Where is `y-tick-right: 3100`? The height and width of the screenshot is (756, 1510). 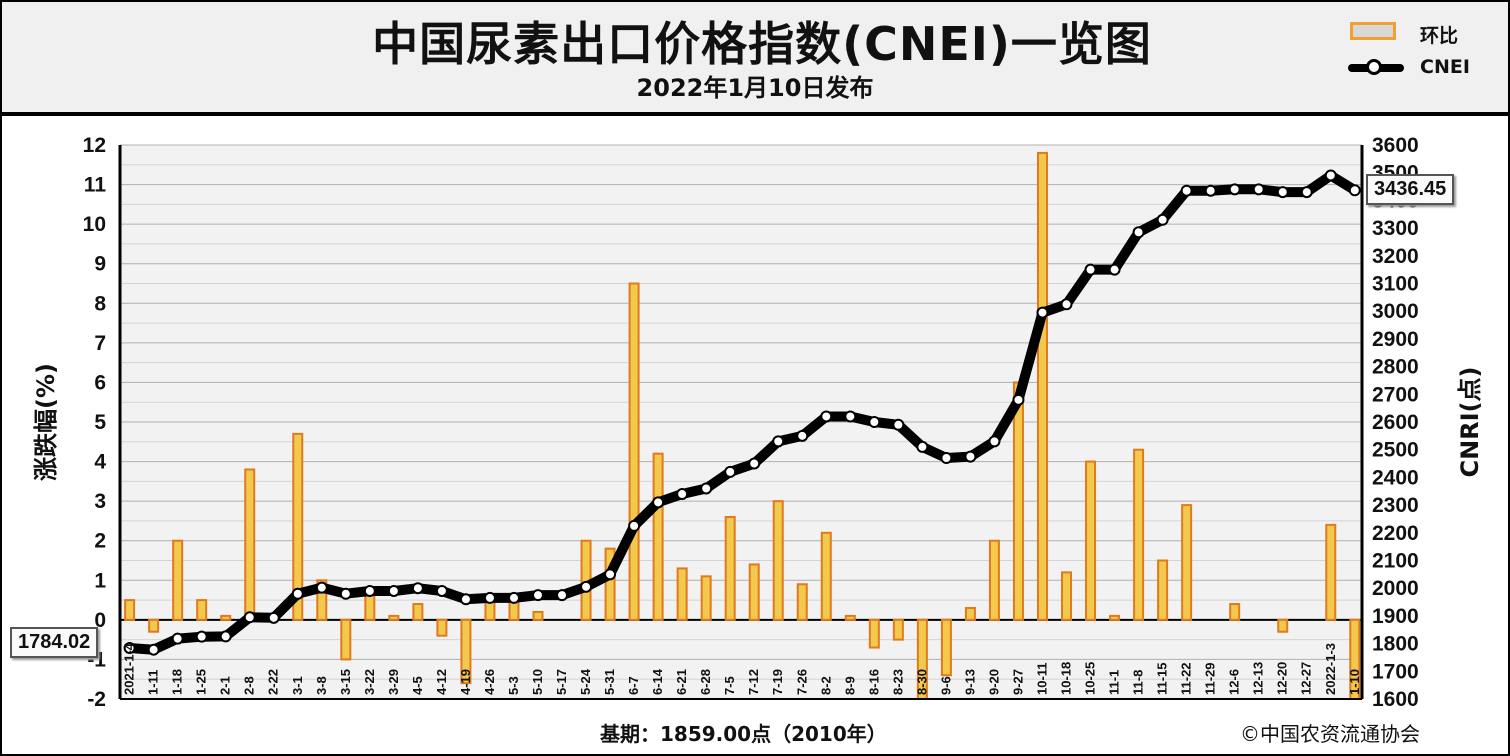 y-tick-right: 3100 is located at coordinates (1395, 284).